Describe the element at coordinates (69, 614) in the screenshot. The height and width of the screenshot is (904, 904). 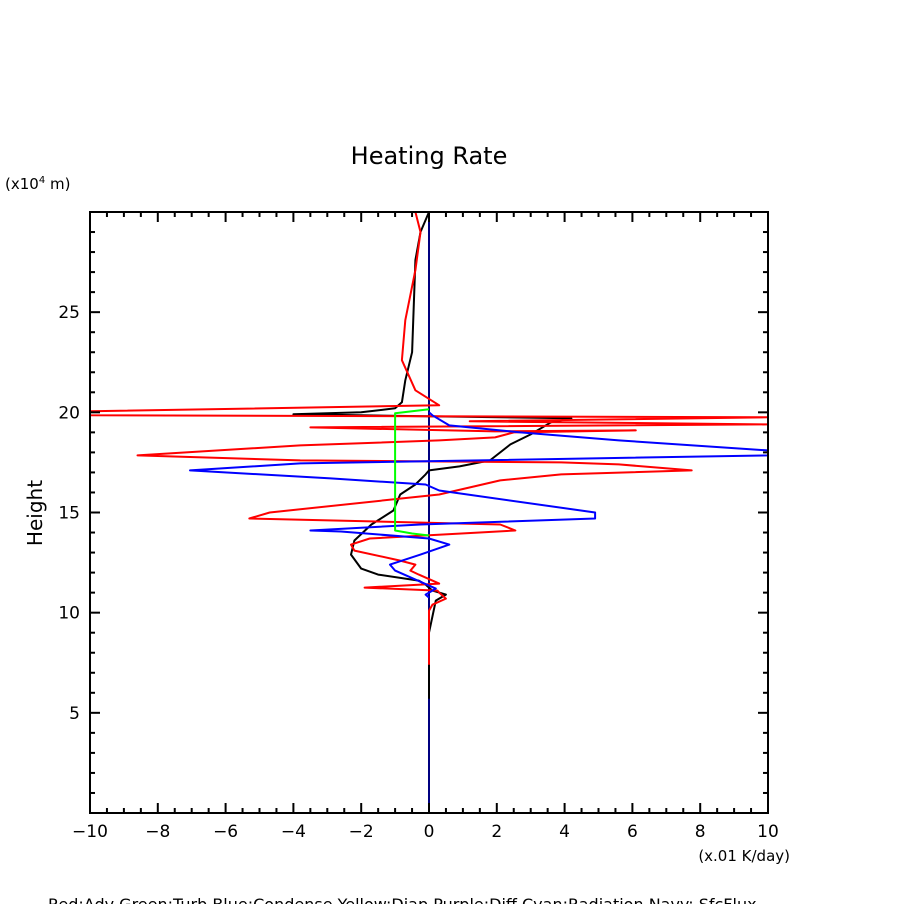
I see `y-tick-label: 10` at that location.